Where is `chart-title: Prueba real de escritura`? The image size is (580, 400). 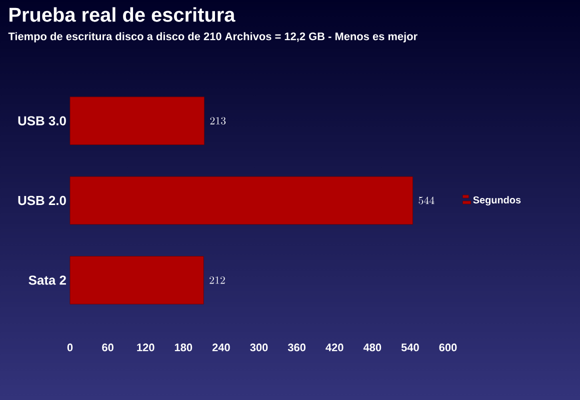
chart-title: Prueba real de escritura is located at coordinates (123, 14).